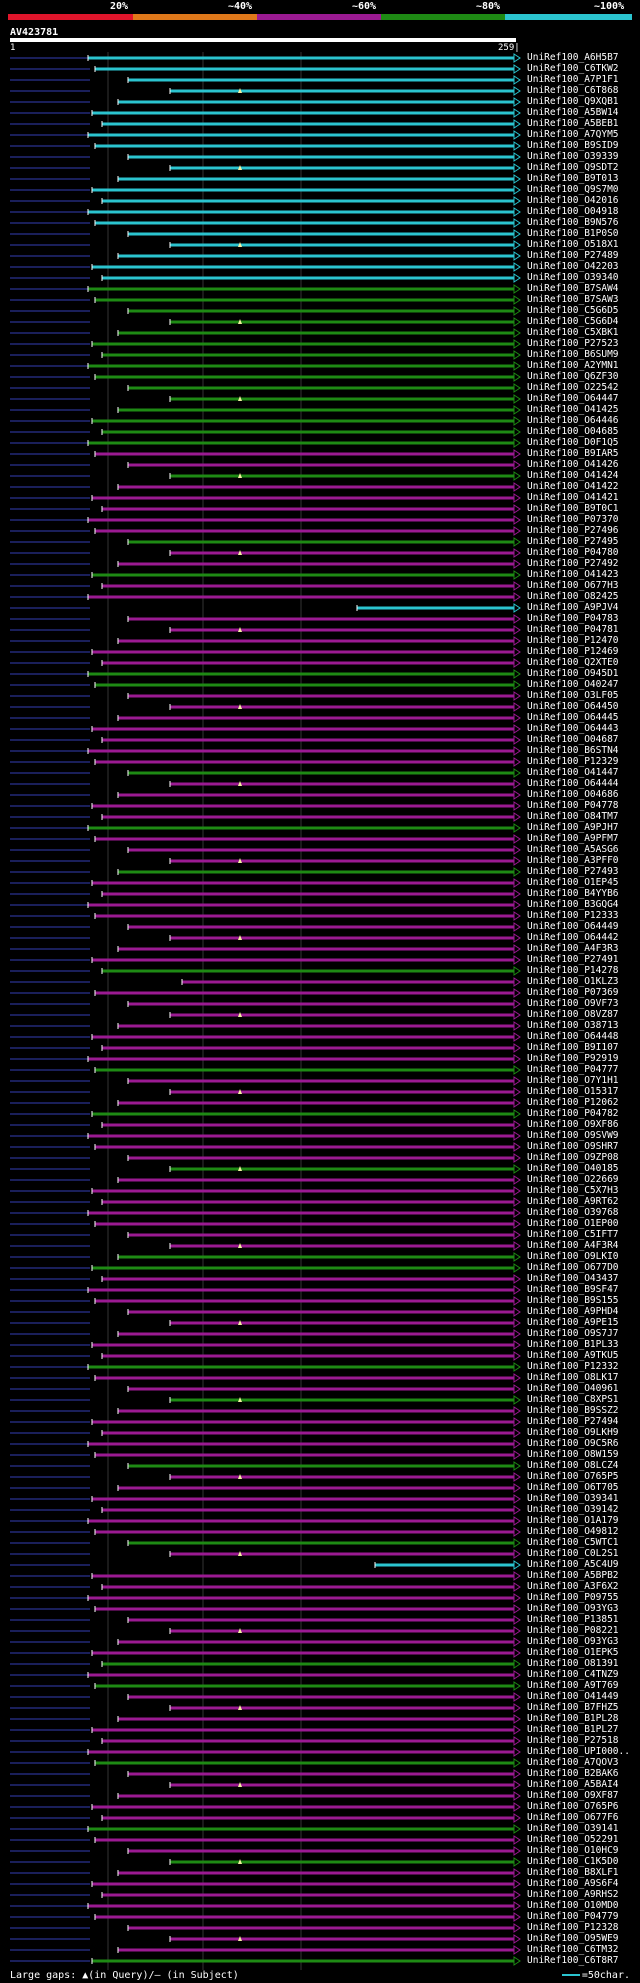  Describe the element at coordinates (573, 783) in the screenshot. I see `hit-label: UniRef100_O64444` at that location.